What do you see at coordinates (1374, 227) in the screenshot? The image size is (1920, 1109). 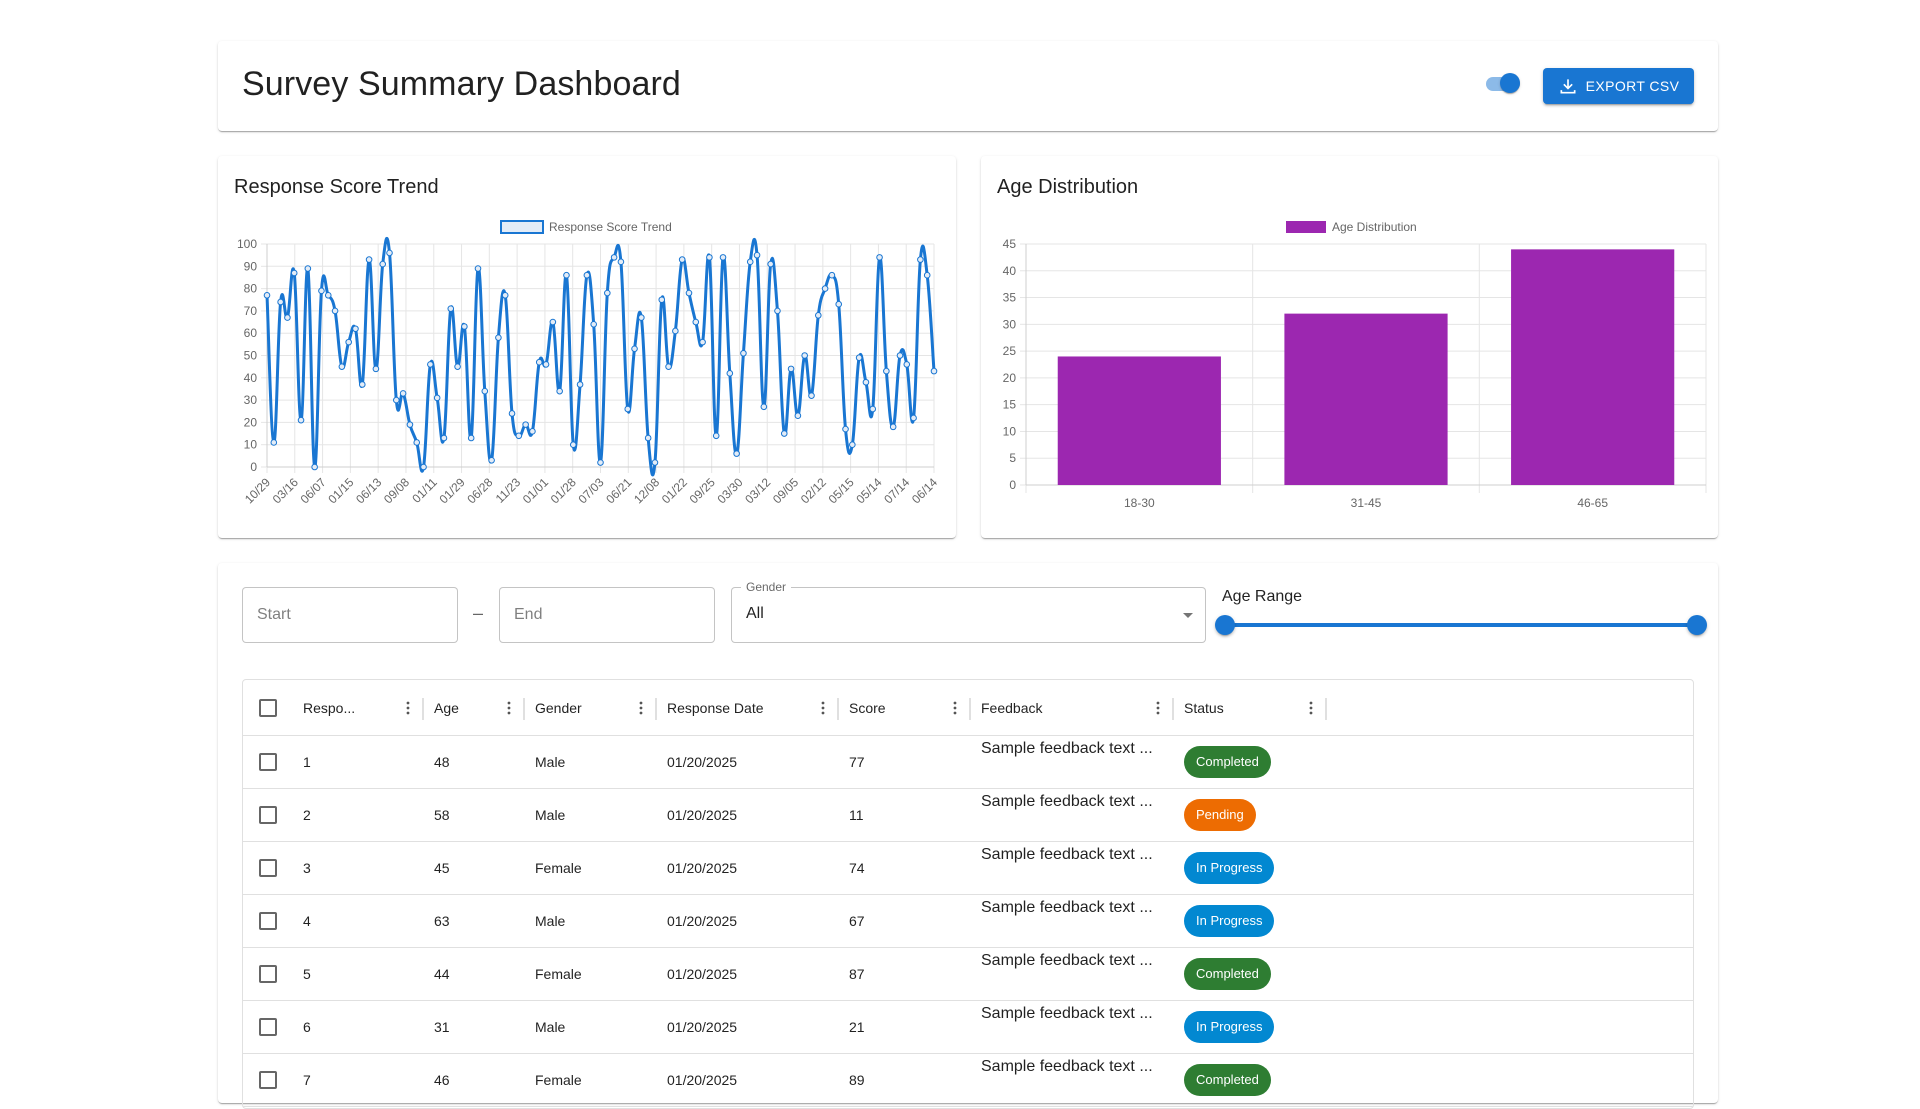 I see `legend-label: Age Distribution` at bounding box center [1374, 227].